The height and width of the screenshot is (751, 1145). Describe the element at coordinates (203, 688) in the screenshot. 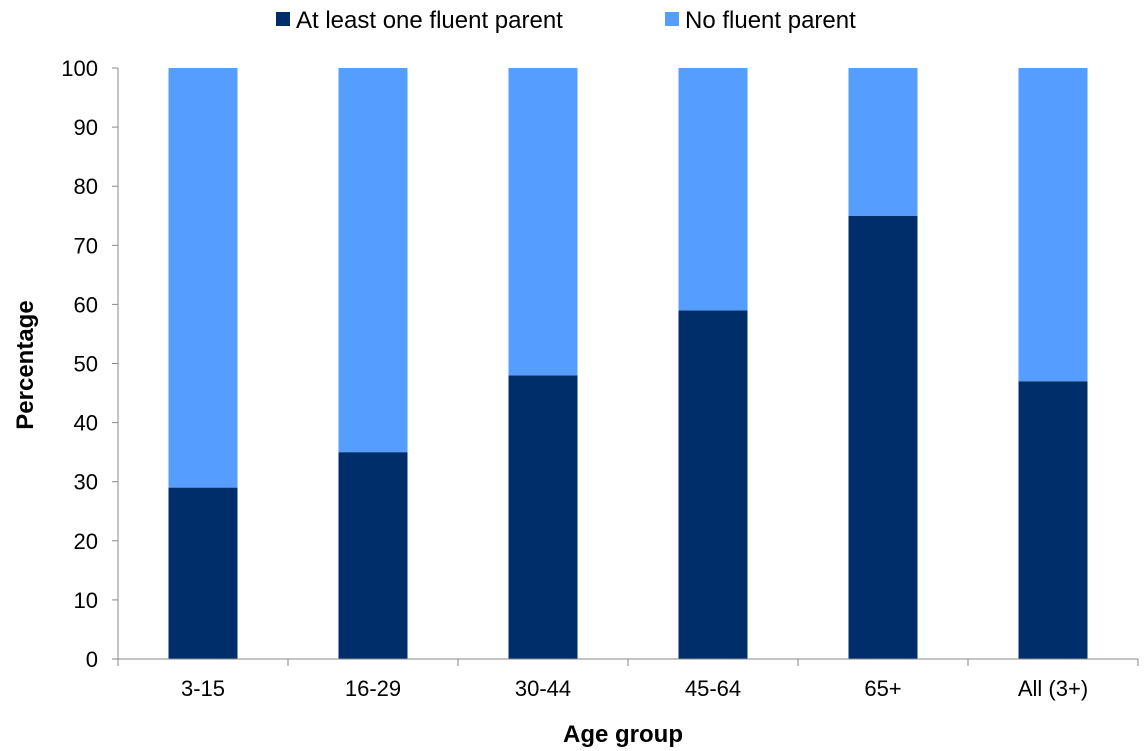

I see `x-tick-label: 3-15` at that location.